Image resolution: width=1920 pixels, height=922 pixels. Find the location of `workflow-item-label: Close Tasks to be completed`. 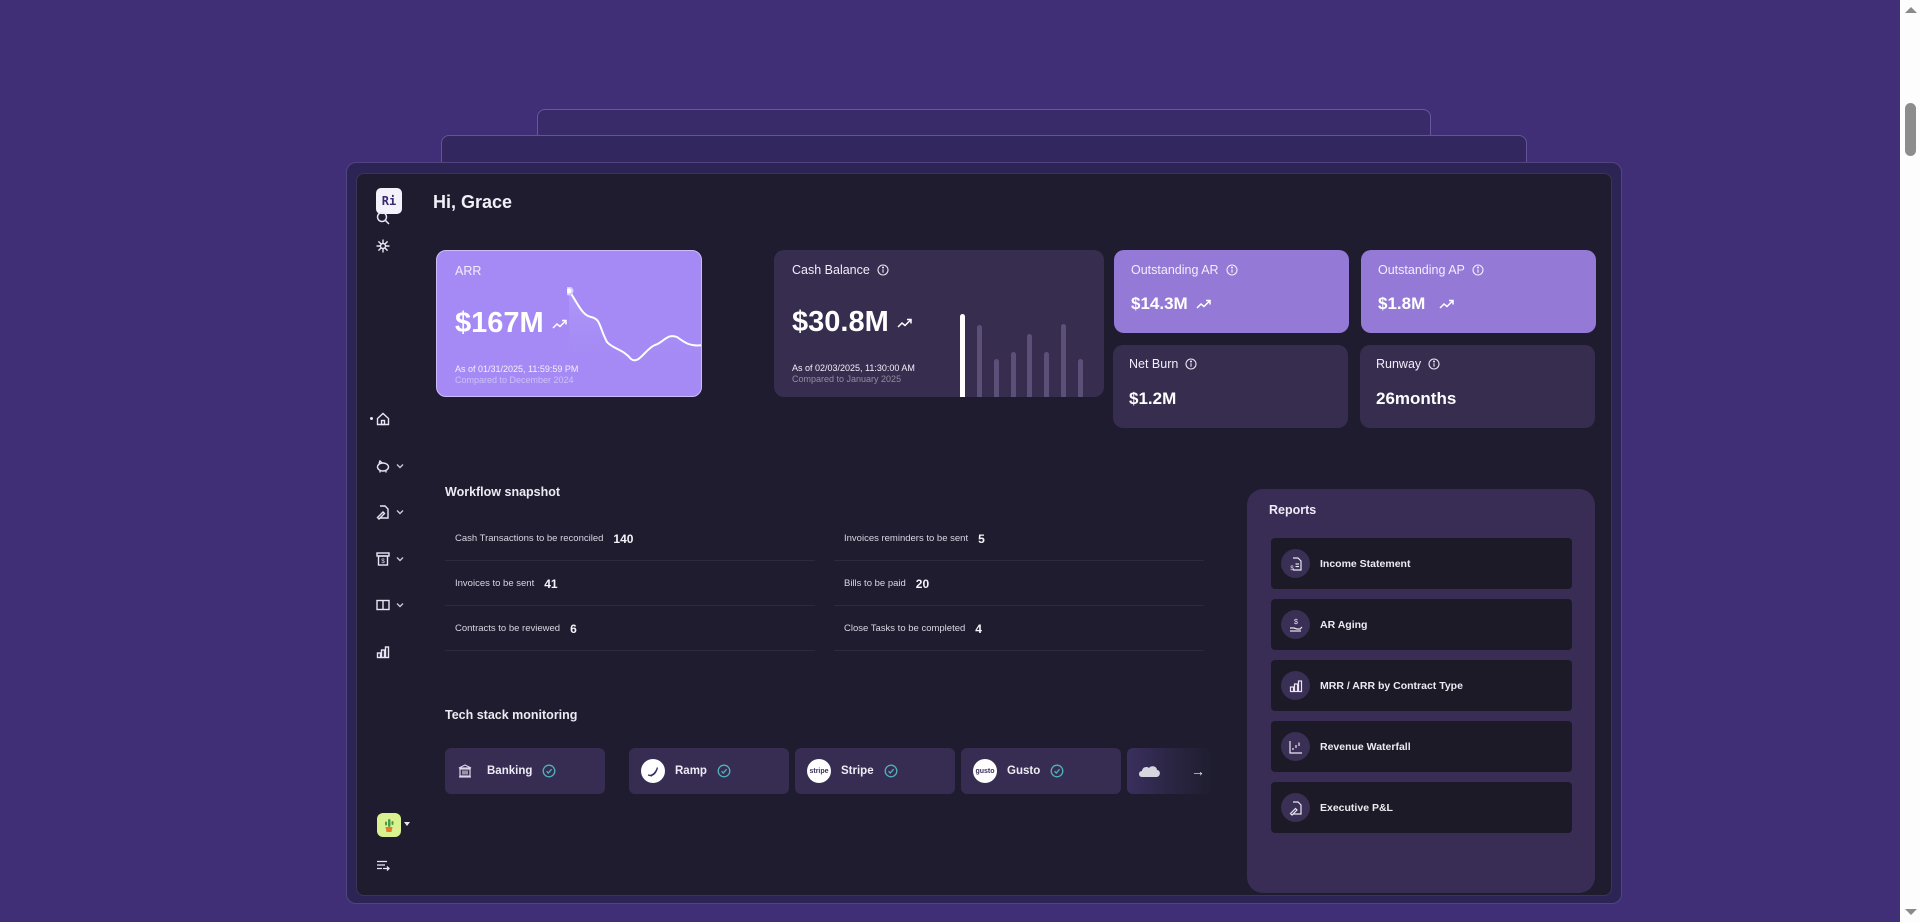

workflow-item-label: Close Tasks to be completed is located at coordinates (905, 628).